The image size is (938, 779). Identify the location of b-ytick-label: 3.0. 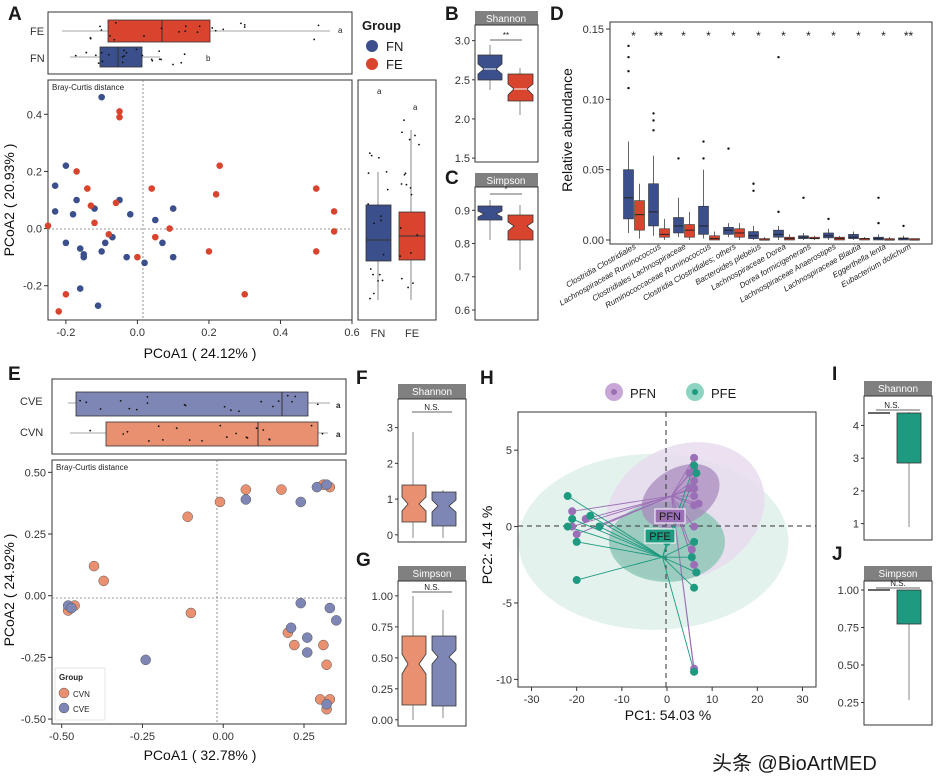
(462, 42).